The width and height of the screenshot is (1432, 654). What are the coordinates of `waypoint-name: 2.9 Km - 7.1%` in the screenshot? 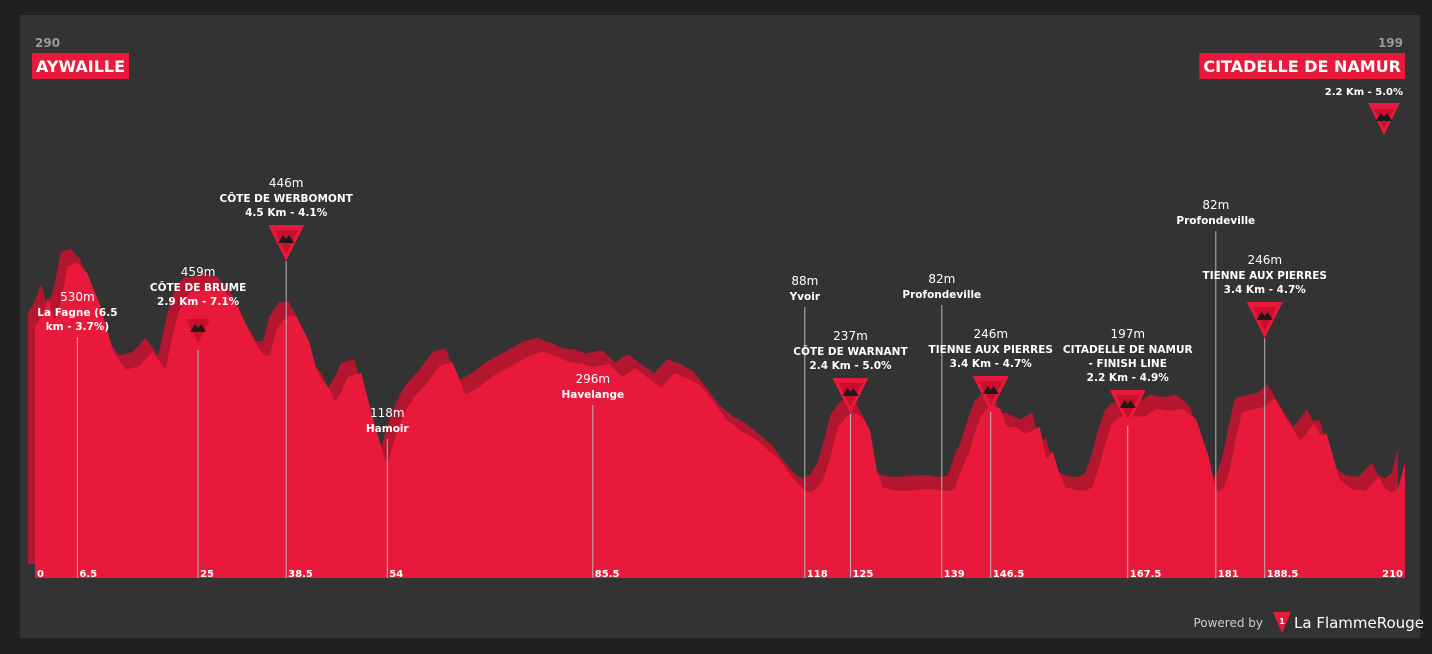 It's located at (198, 302).